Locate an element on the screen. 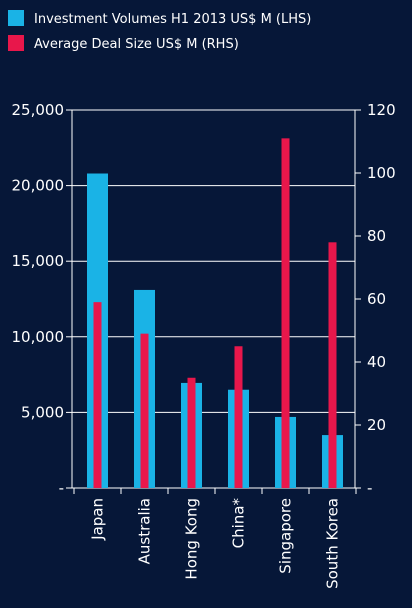 The image size is (412, 608). left-tick-label-5: 25,000 is located at coordinates (38, 110).